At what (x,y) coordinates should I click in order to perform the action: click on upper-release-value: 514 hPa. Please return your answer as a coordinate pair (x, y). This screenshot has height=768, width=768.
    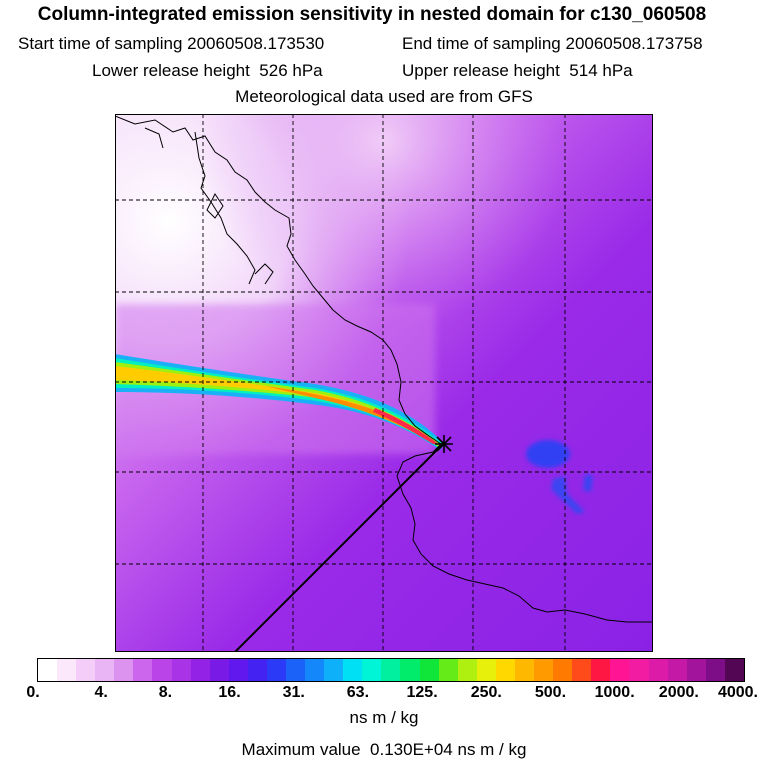
    Looking at the image, I should click on (601, 70).